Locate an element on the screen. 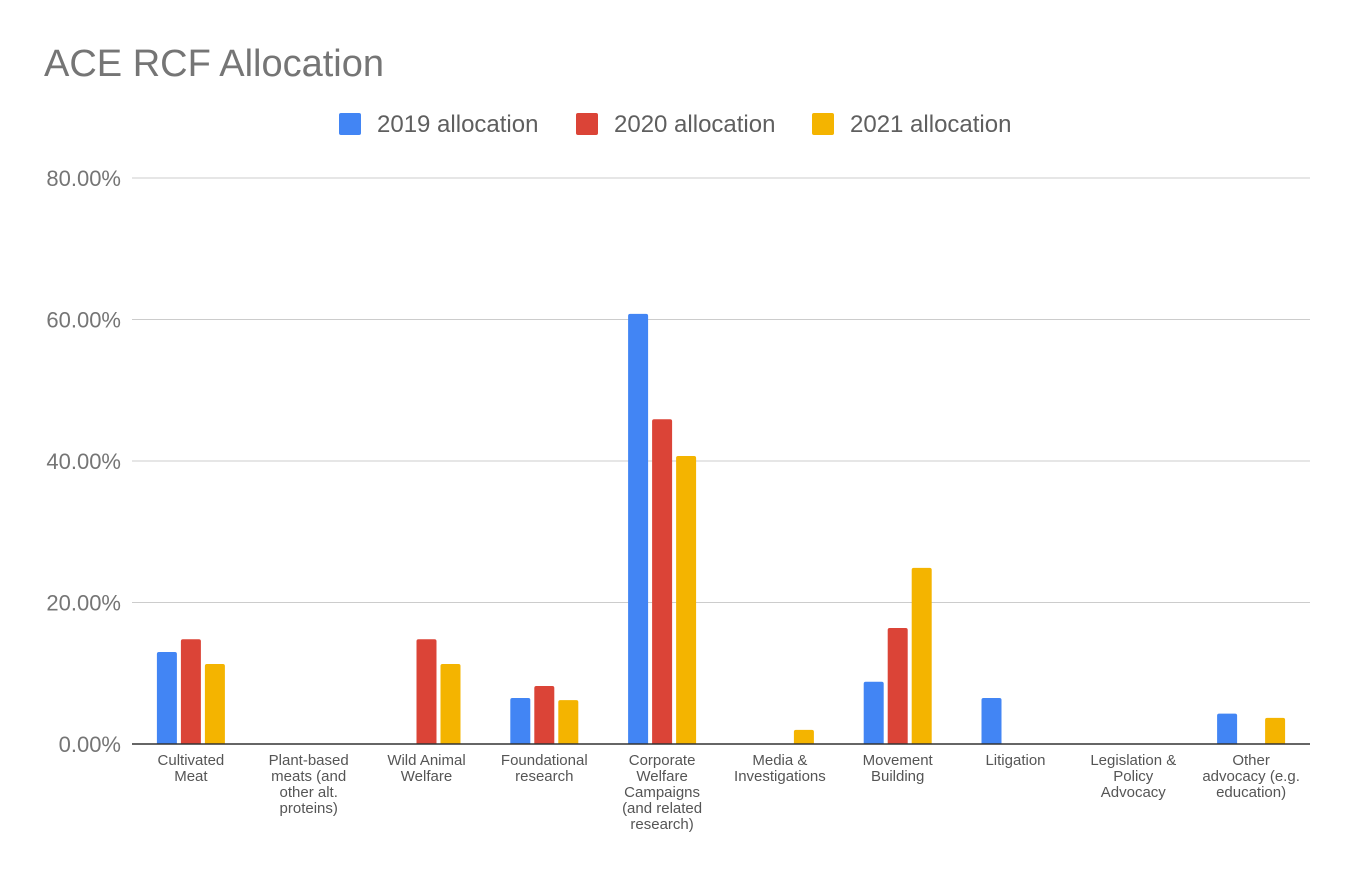  y-axis-tick-labels: 0.00% 20.00% 40.00% 60.00% 80.00% is located at coordinates (83, 461).